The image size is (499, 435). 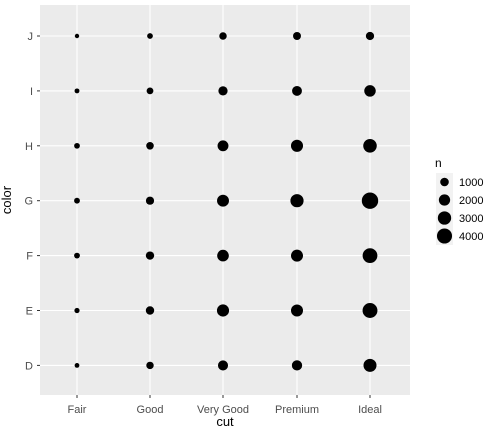 I want to click on x-axis: Fair Good Very Good Premium Ideal, so click(x=225, y=405).